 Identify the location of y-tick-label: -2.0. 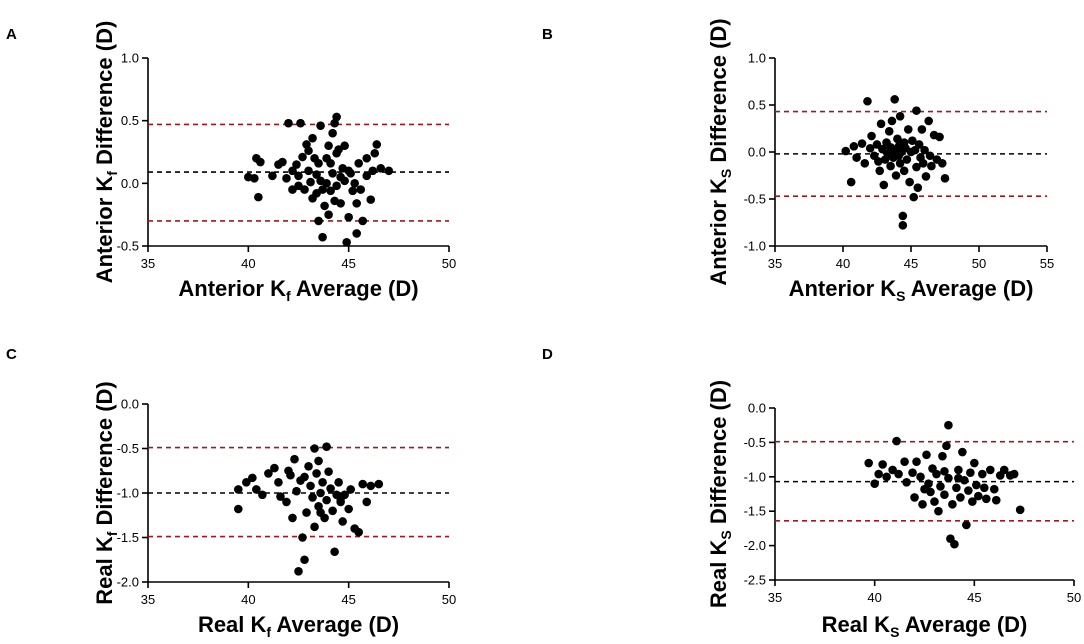
(128, 582).